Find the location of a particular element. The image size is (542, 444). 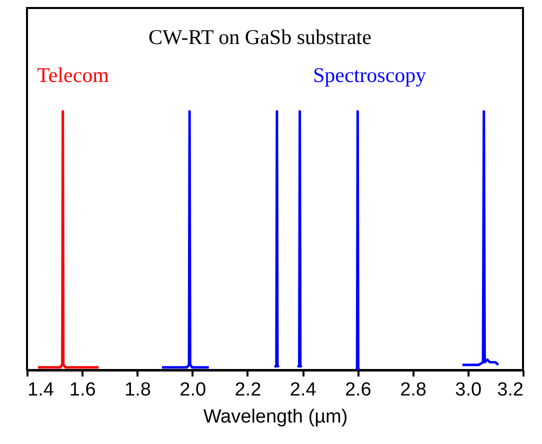

x-tick-label: 1.8 is located at coordinates (137, 390).